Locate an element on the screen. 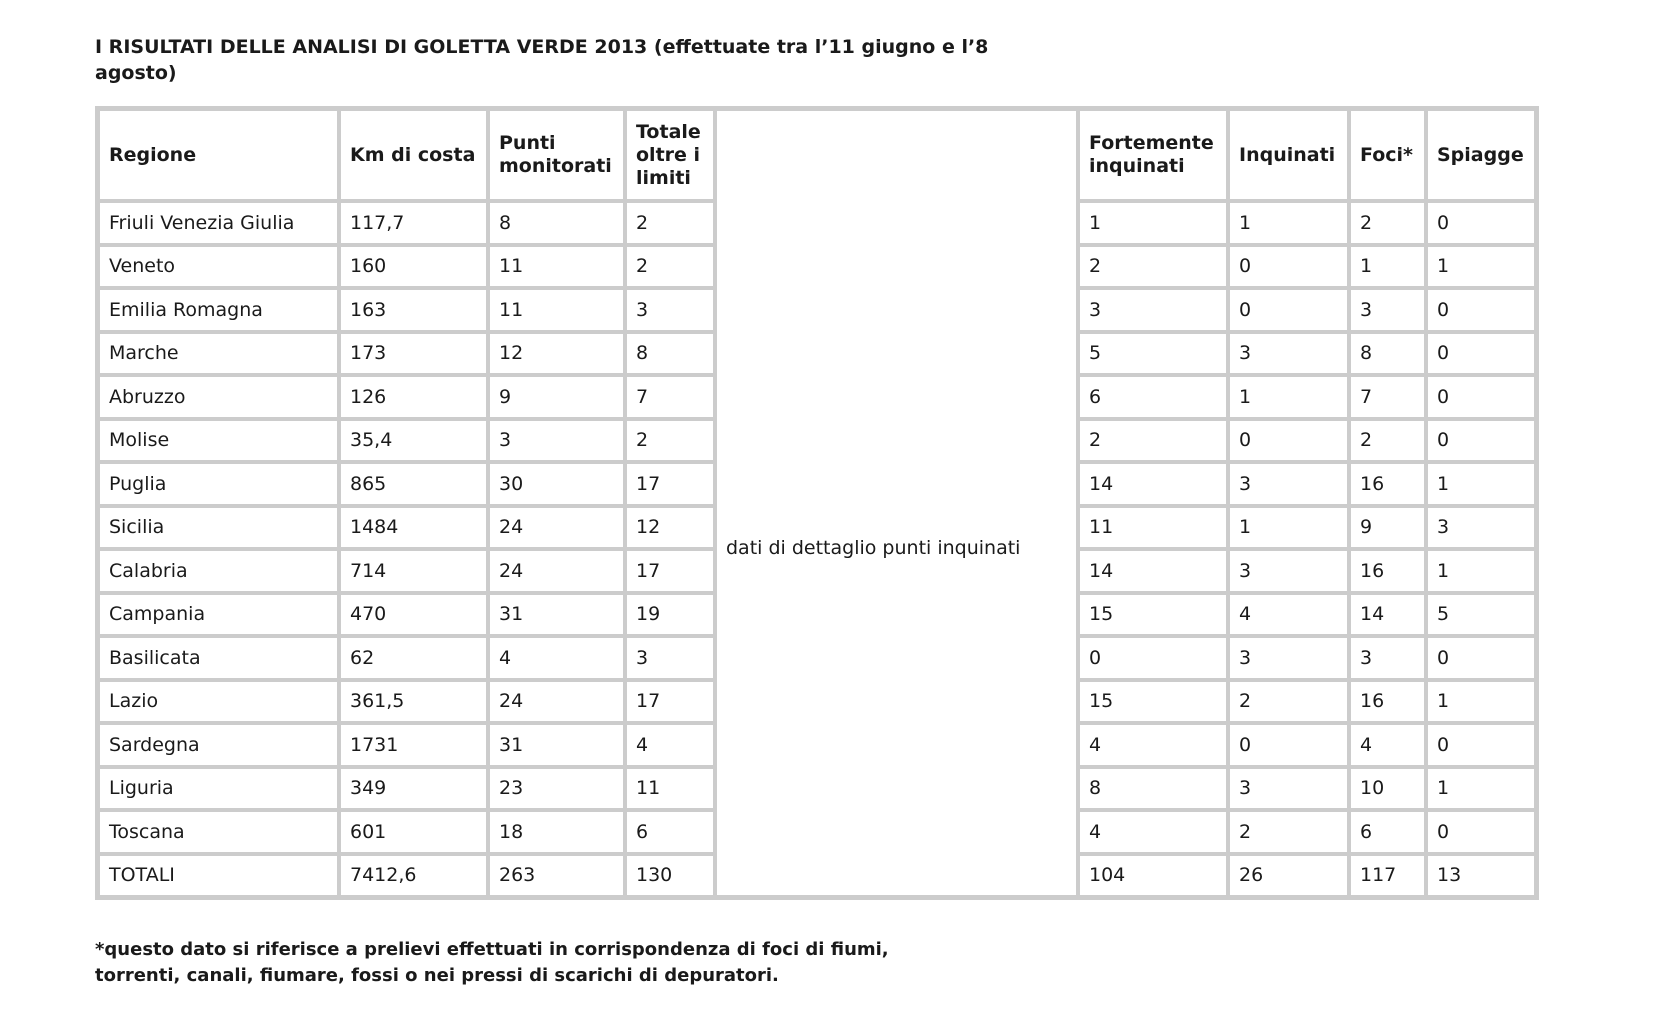 The width and height of the screenshot is (1653, 1019). column-header: Fortemente inquinati is located at coordinates (1153, 155).